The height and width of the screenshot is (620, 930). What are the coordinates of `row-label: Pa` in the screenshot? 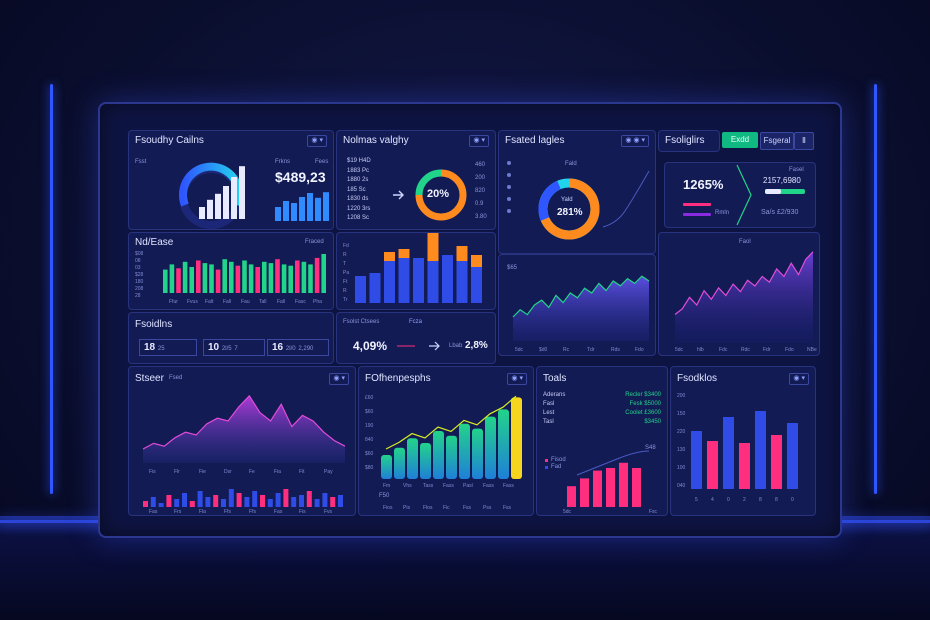 It's located at (346, 273).